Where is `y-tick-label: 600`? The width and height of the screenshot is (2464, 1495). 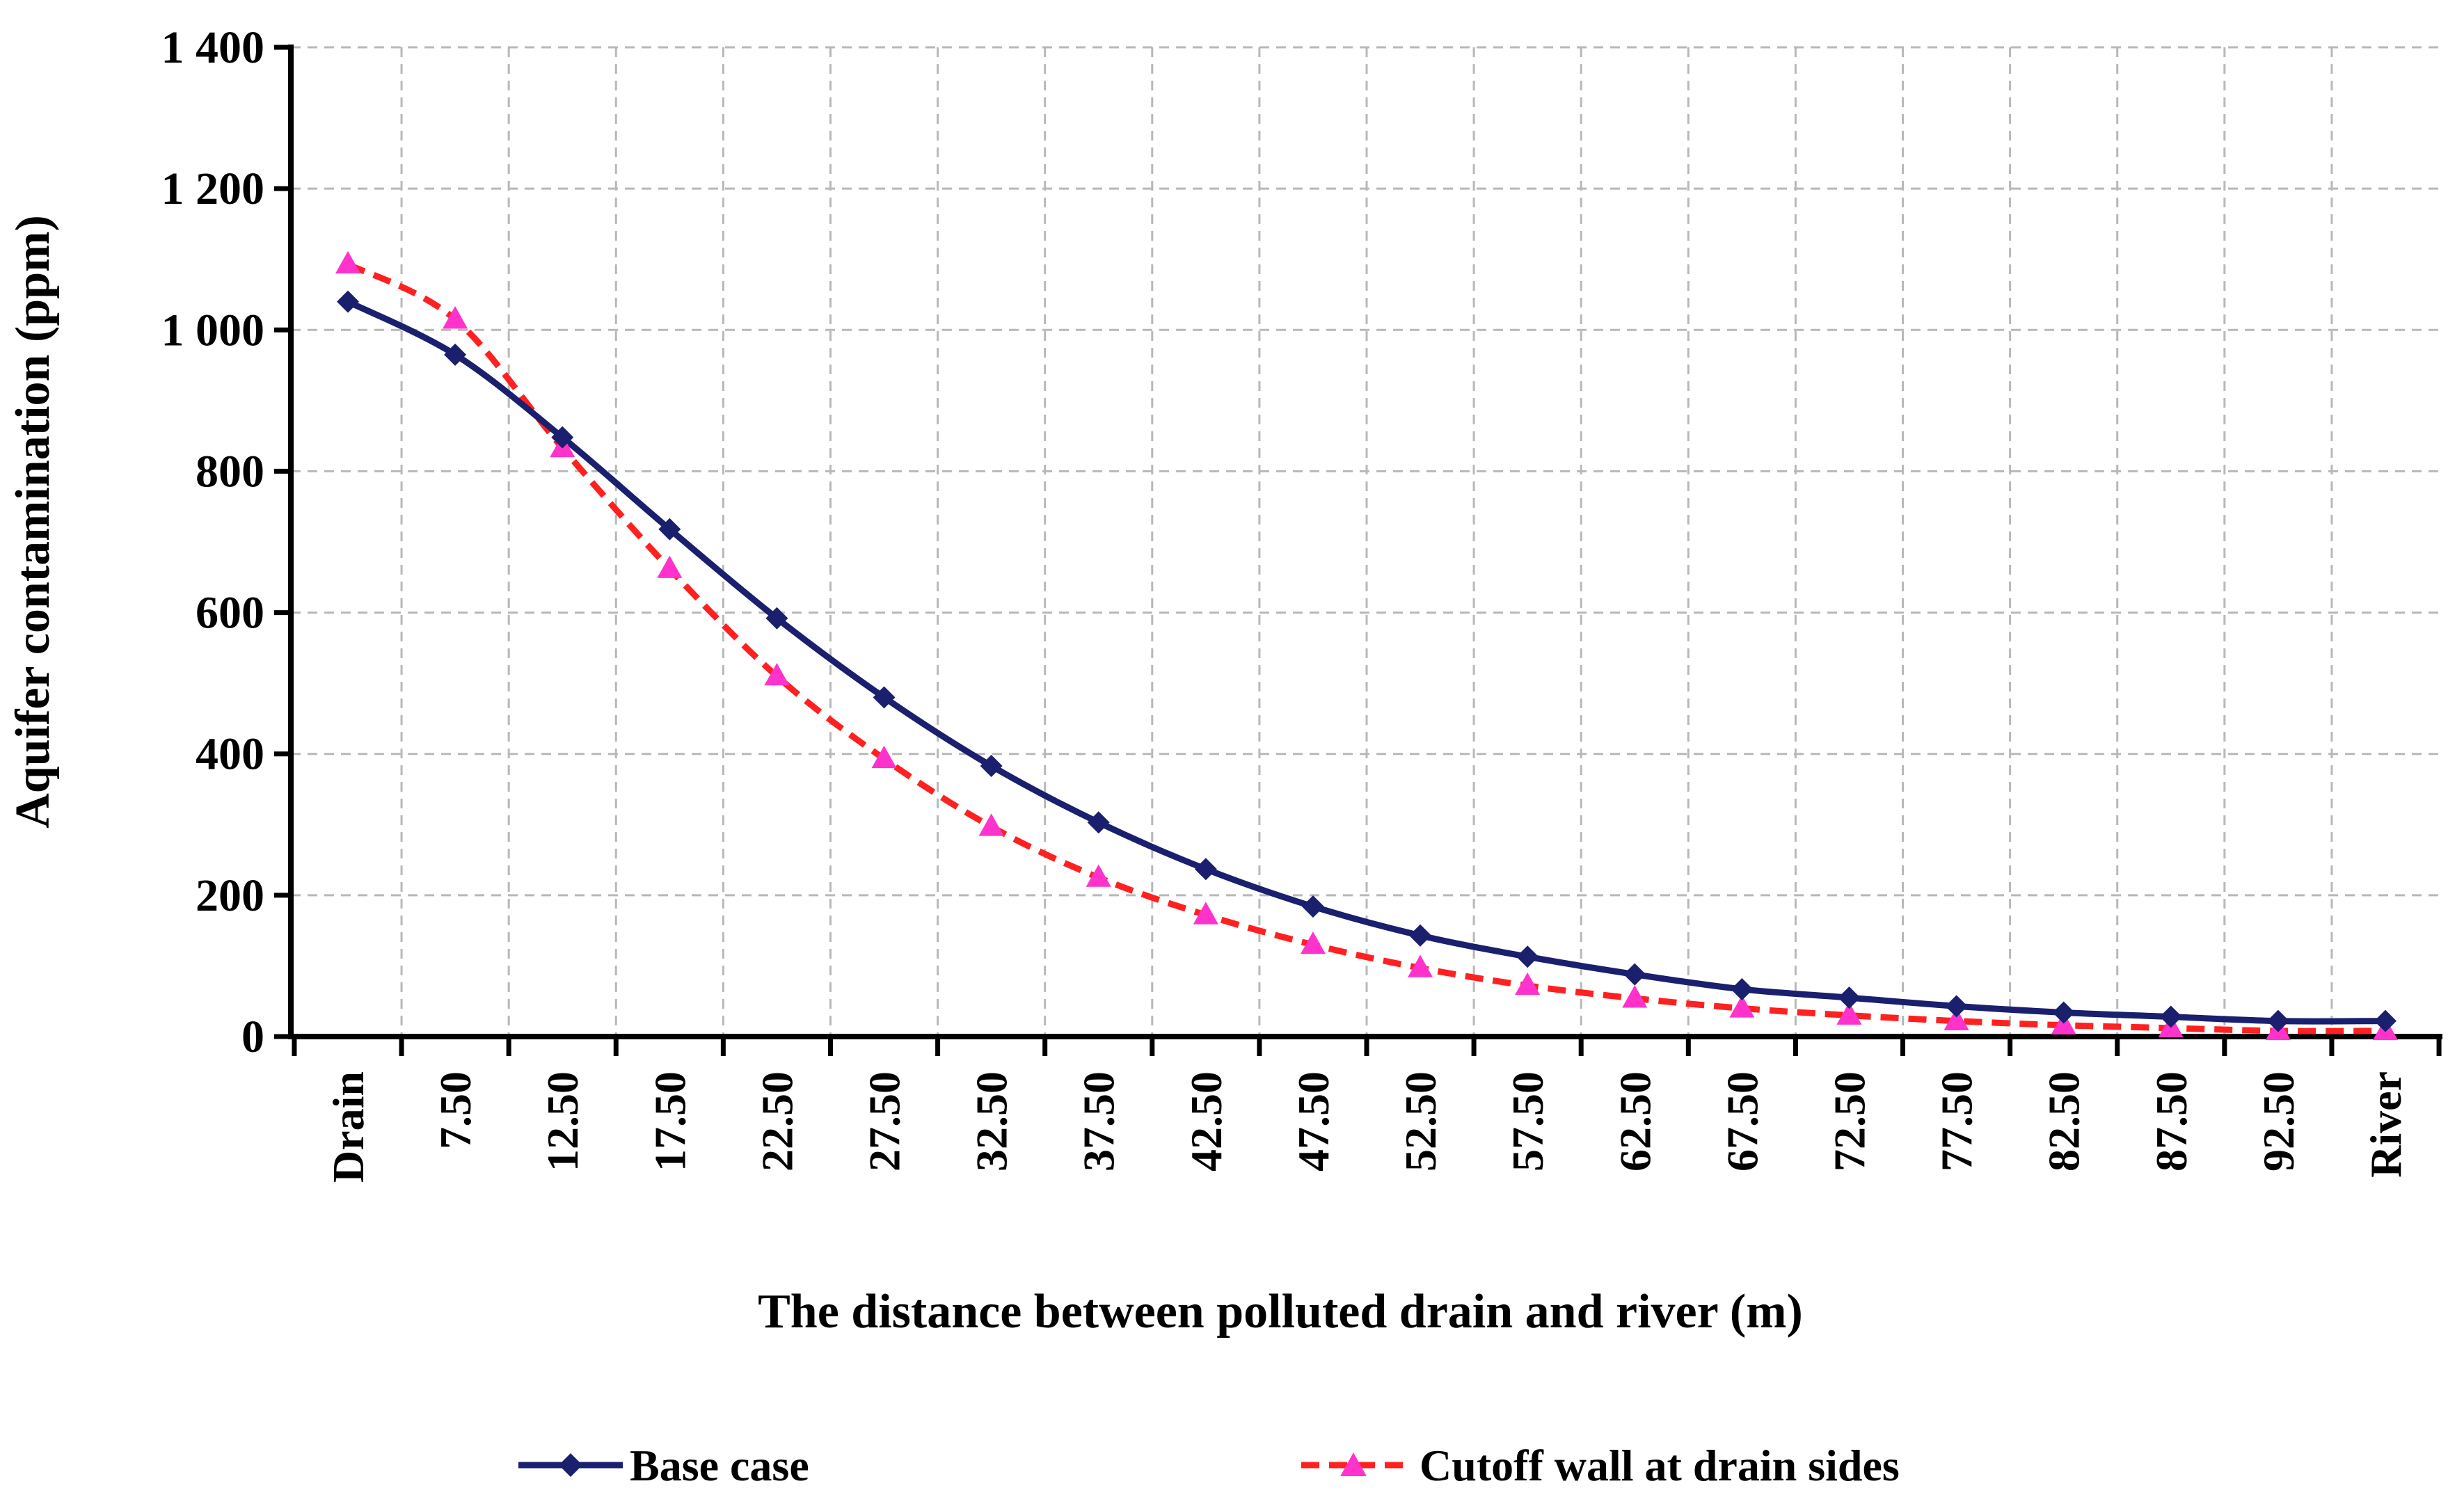 y-tick-label: 600 is located at coordinates (230, 613).